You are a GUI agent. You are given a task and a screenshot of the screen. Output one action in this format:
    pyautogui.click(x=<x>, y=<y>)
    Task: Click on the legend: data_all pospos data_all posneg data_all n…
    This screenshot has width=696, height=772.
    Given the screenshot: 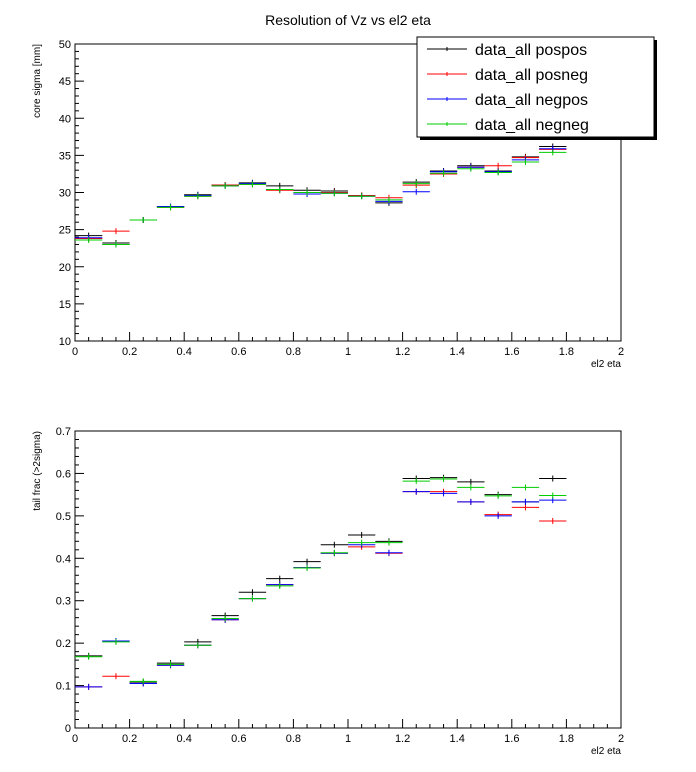 What is the action you would take?
    pyautogui.click(x=536, y=88)
    